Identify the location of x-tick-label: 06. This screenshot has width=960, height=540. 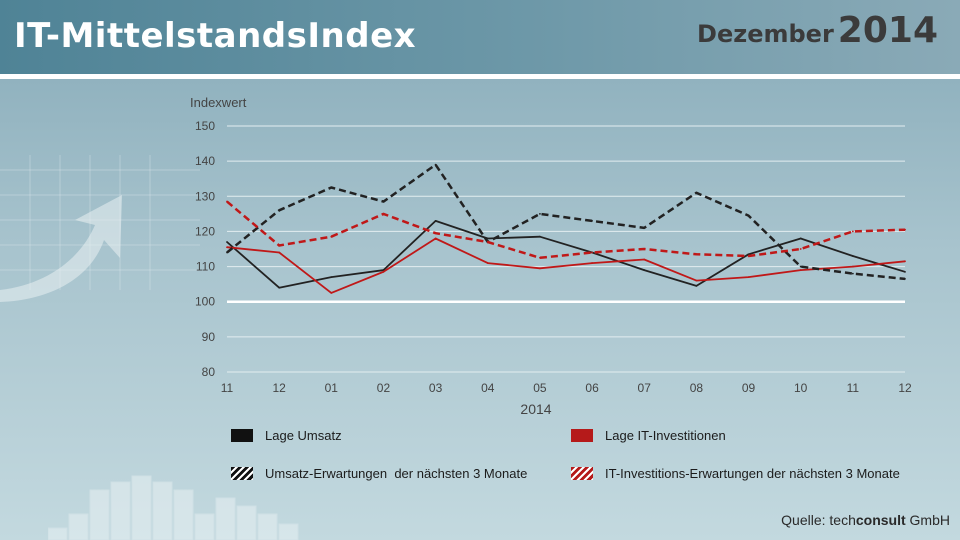
(592, 388).